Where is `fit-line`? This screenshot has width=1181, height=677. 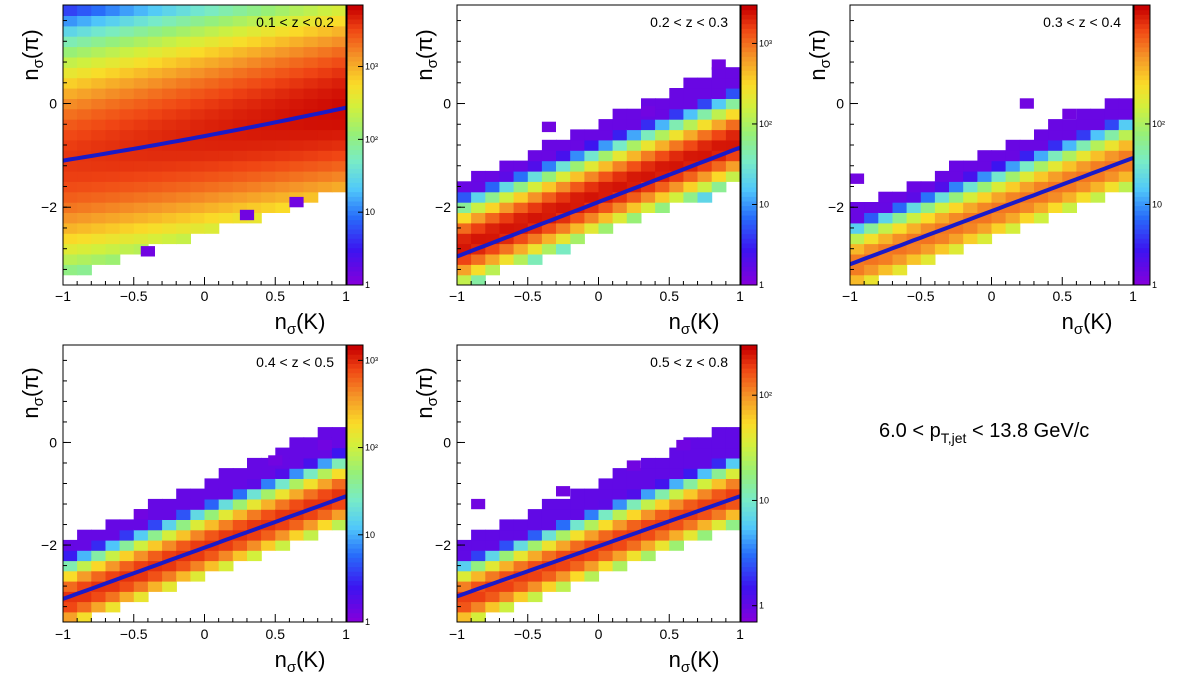
fit-line is located at coordinates (991, 211).